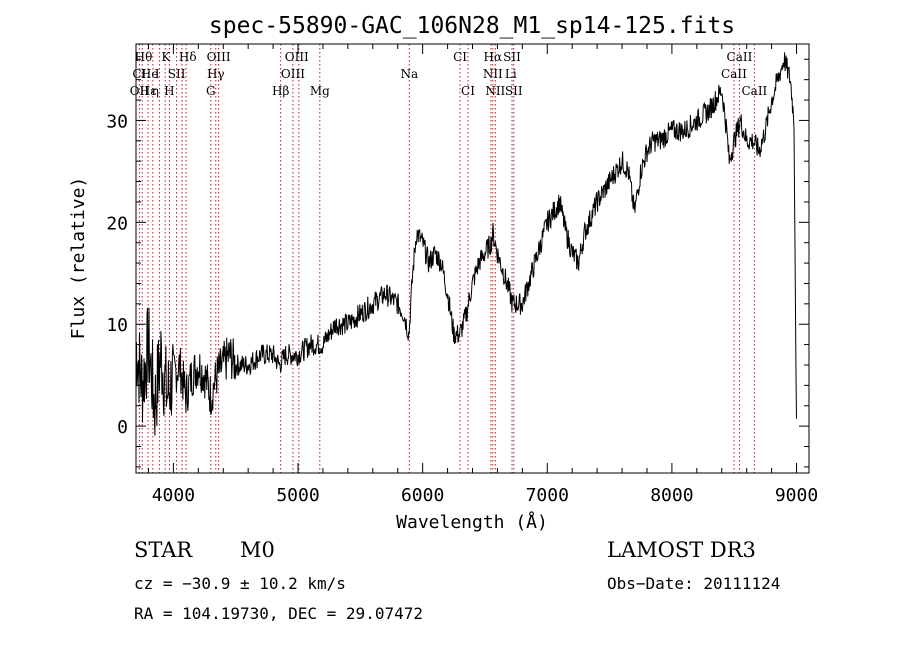  Describe the element at coordinates (547, 495) in the screenshot. I see `x-tick-label: 7000` at that location.